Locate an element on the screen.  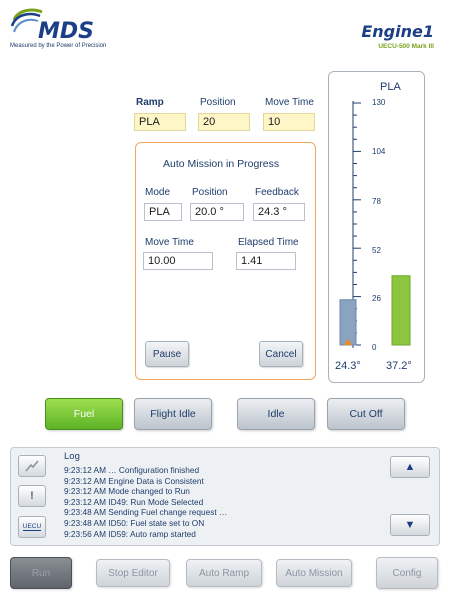
logo-swoosh-icon is located at coordinates (26, 20).